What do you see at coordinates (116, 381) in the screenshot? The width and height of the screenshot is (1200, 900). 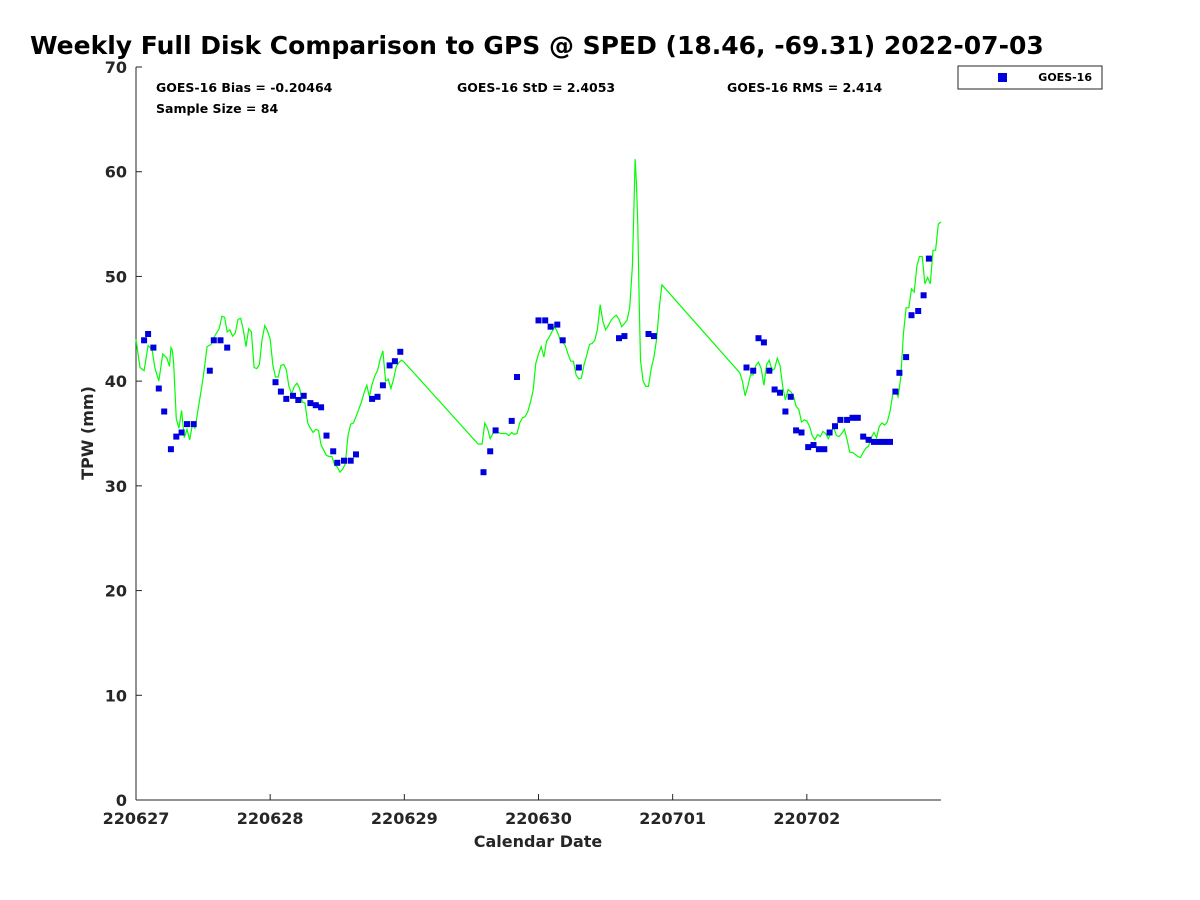 I see `y-tick-label: 40` at bounding box center [116, 381].